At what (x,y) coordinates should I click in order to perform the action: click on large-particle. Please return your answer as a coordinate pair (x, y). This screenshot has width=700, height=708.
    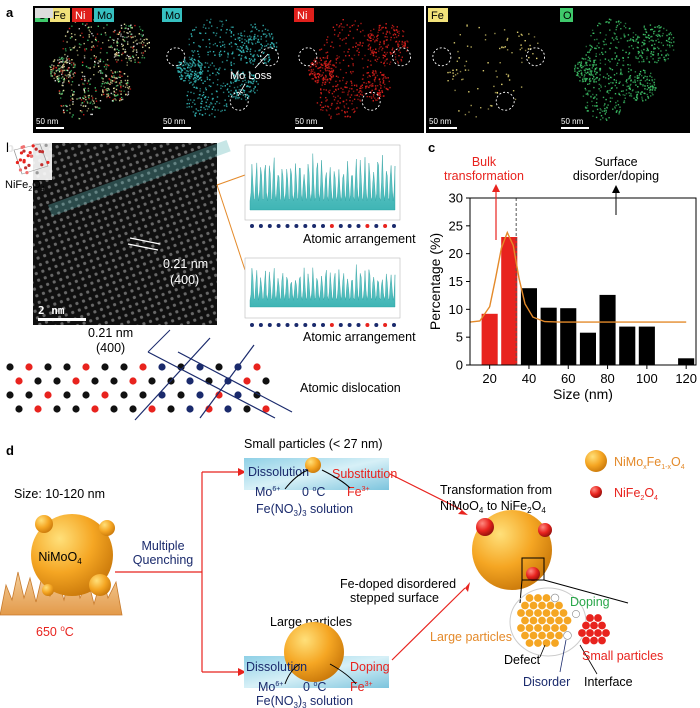
    Looking at the image, I should click on (314, 652).